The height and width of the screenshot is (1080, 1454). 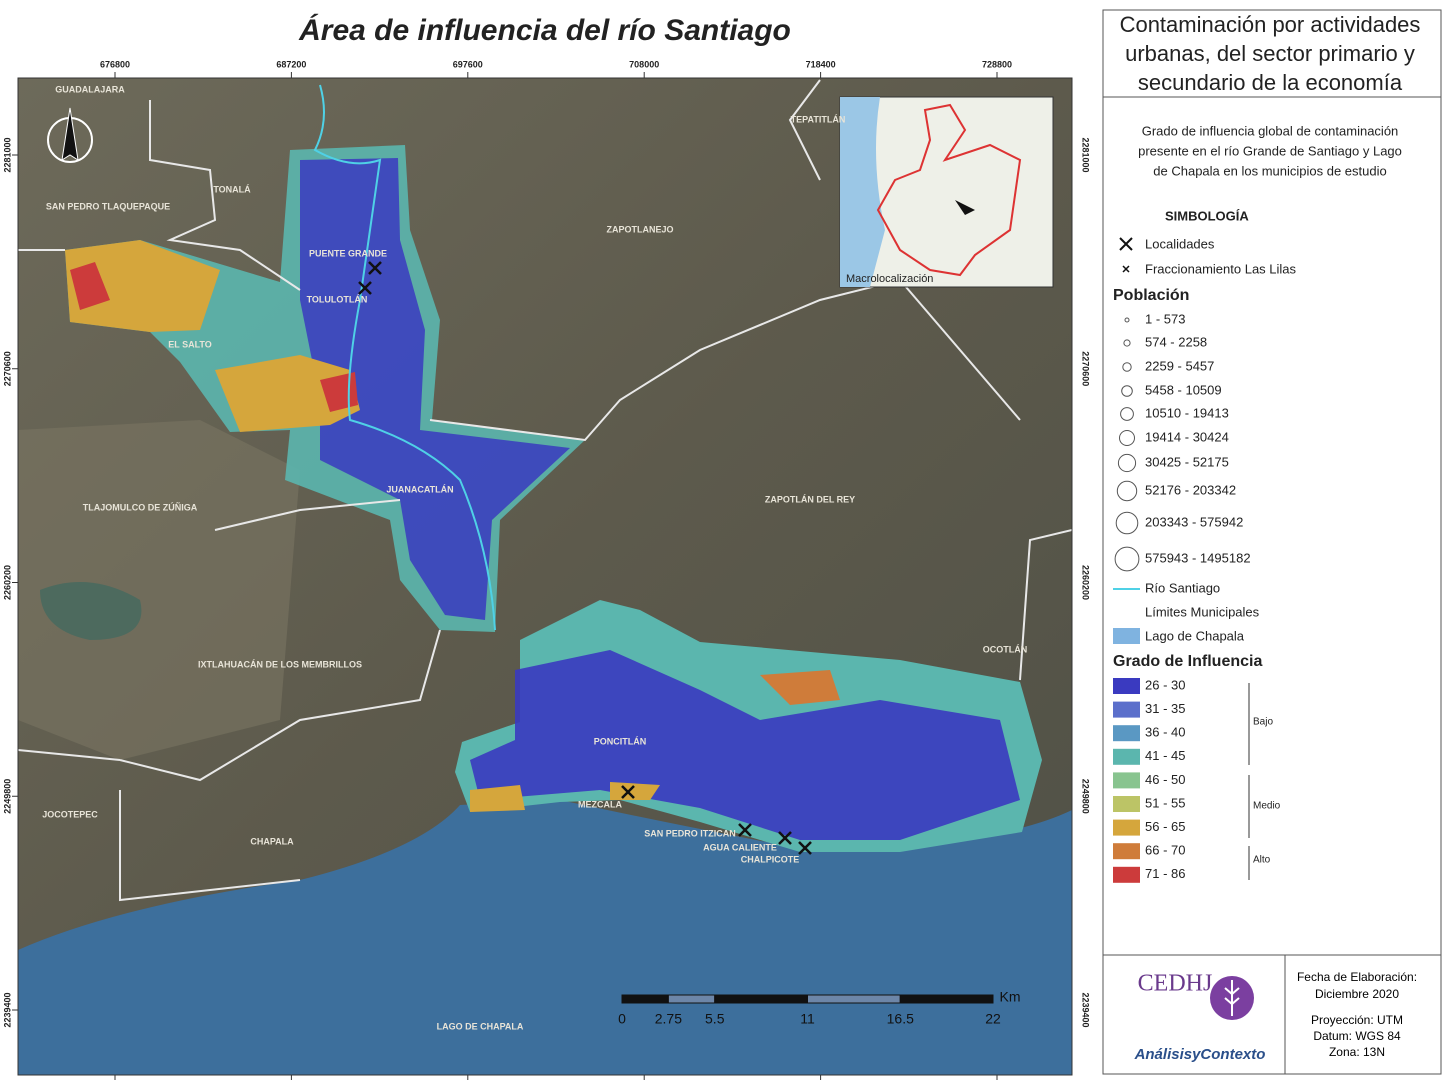 What do you see at coordinates (745, 745) in the screenshot?
I see `influence-south-core` at bounding box center [745, 745].